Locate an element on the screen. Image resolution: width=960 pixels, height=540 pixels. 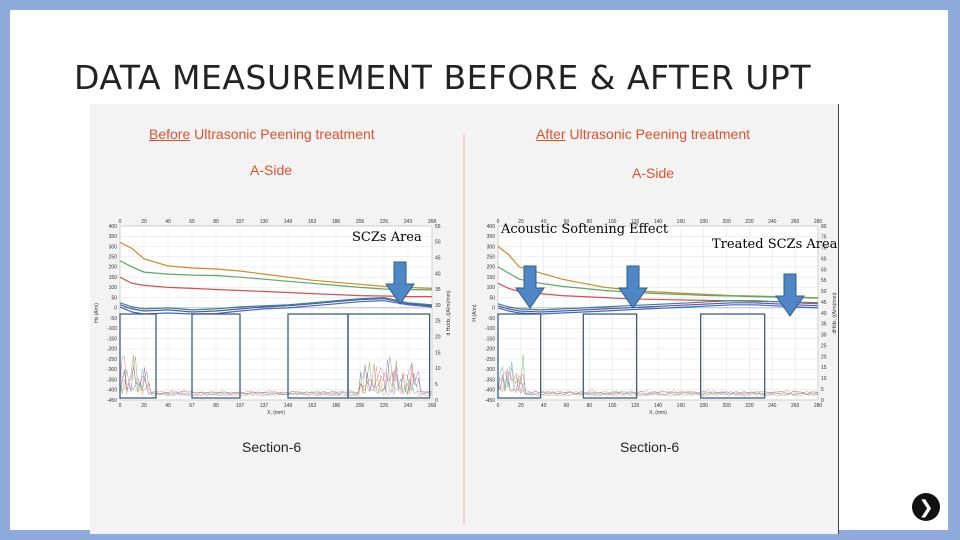
before-y-tick: -150 is located at coordinates (112, 339).